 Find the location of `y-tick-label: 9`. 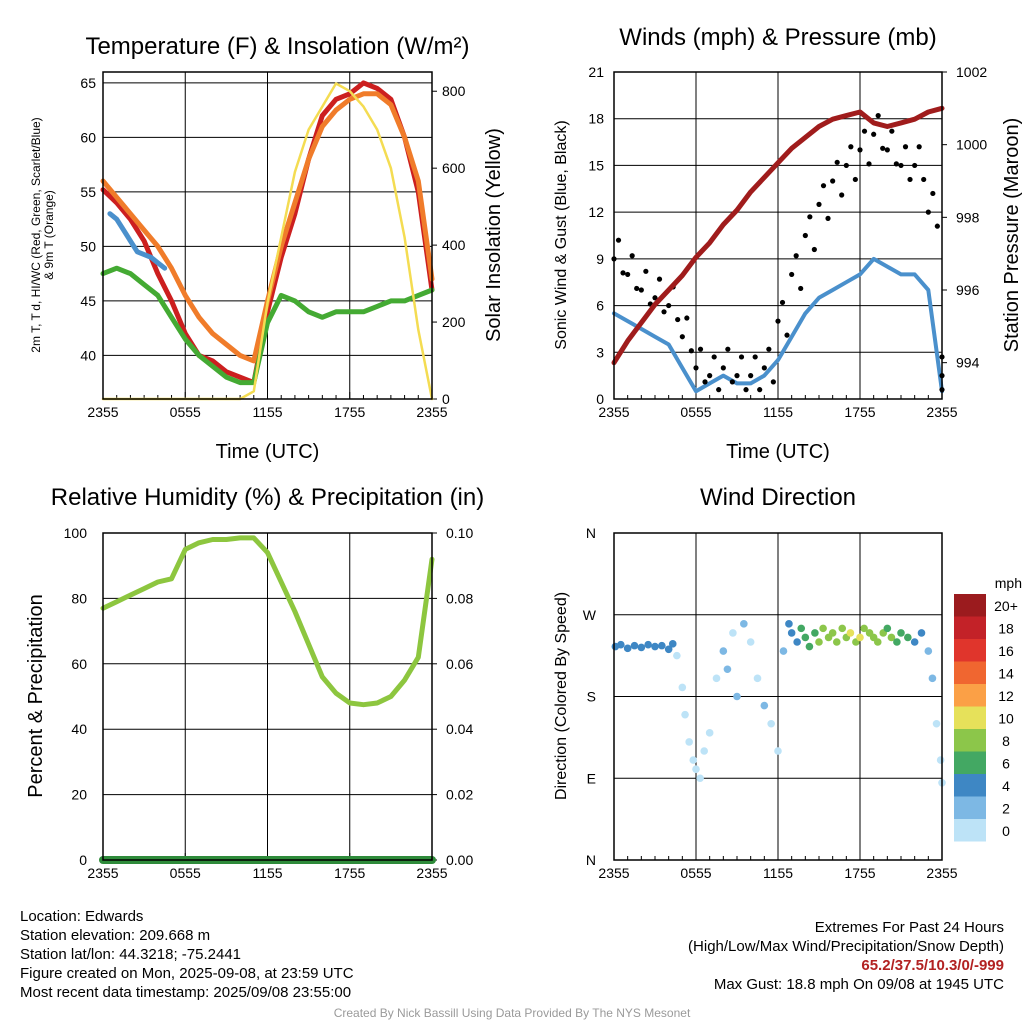

y-tick-label: 9 is located at coordinates (600, 259).